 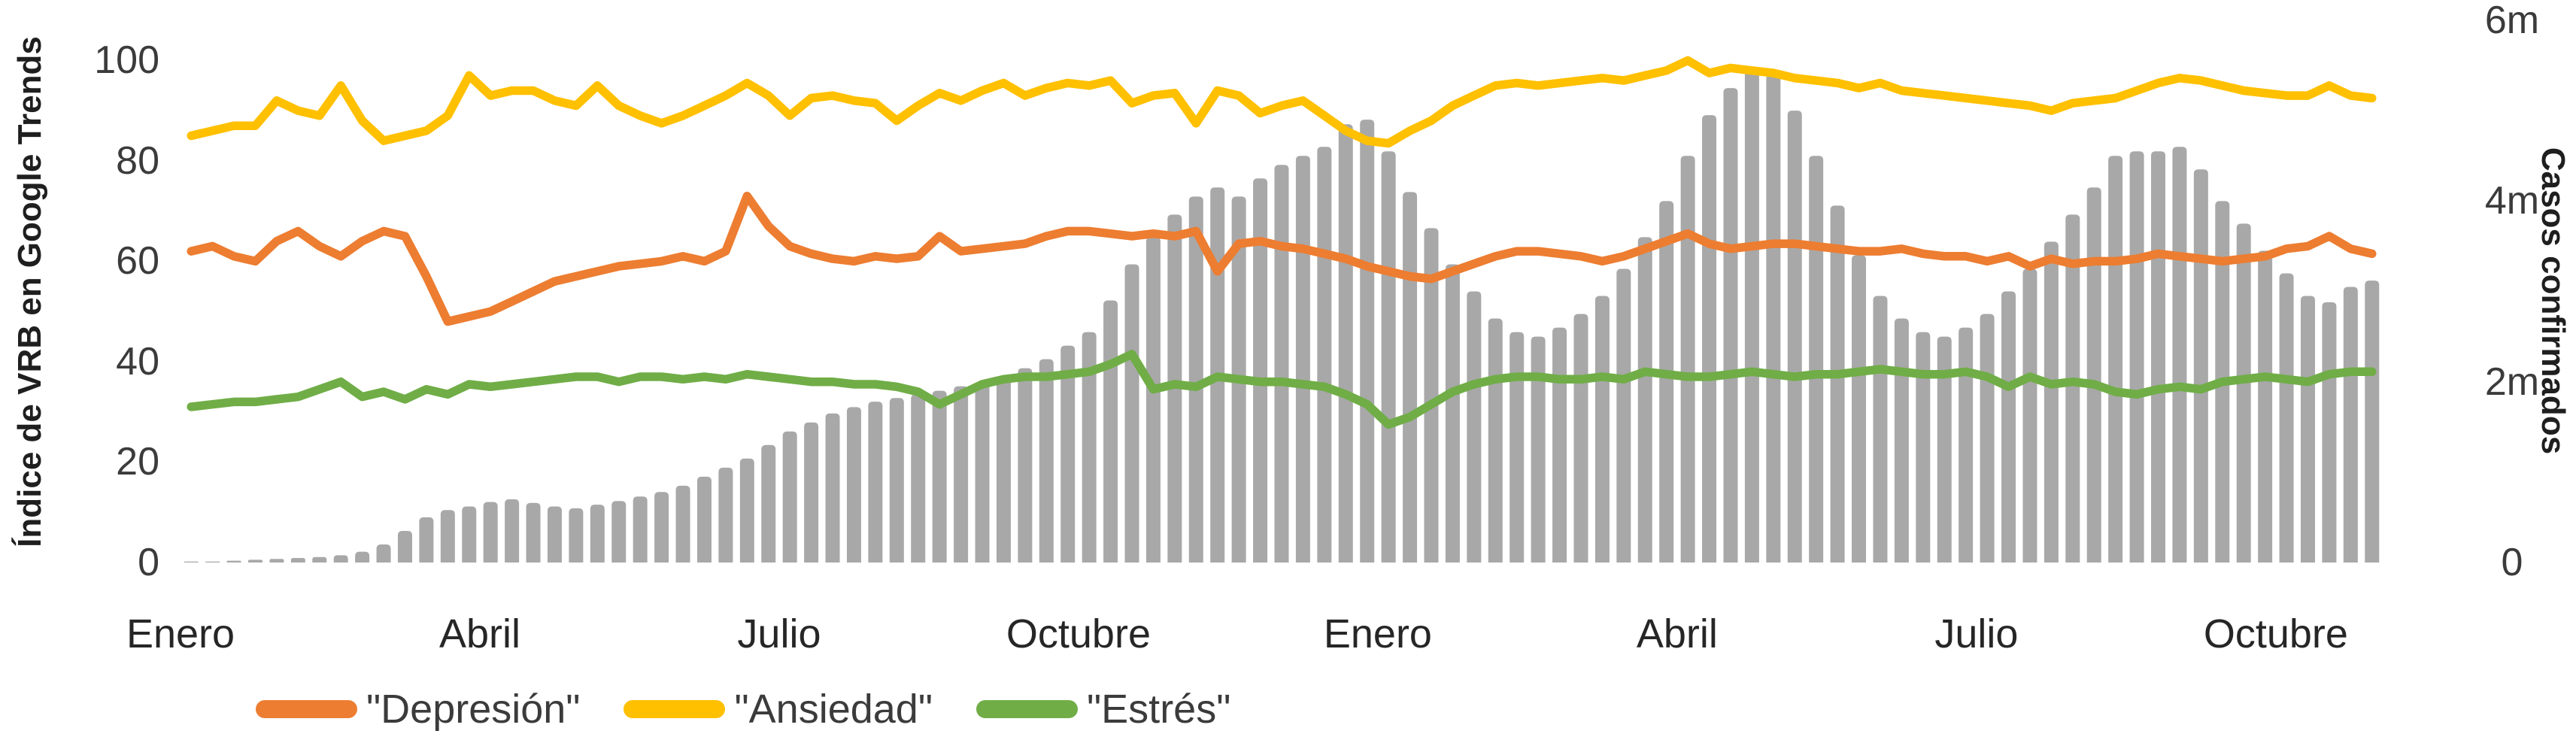 I want to click on y-axis-right-tick-label: 2m, so click(x=2512, y=381).